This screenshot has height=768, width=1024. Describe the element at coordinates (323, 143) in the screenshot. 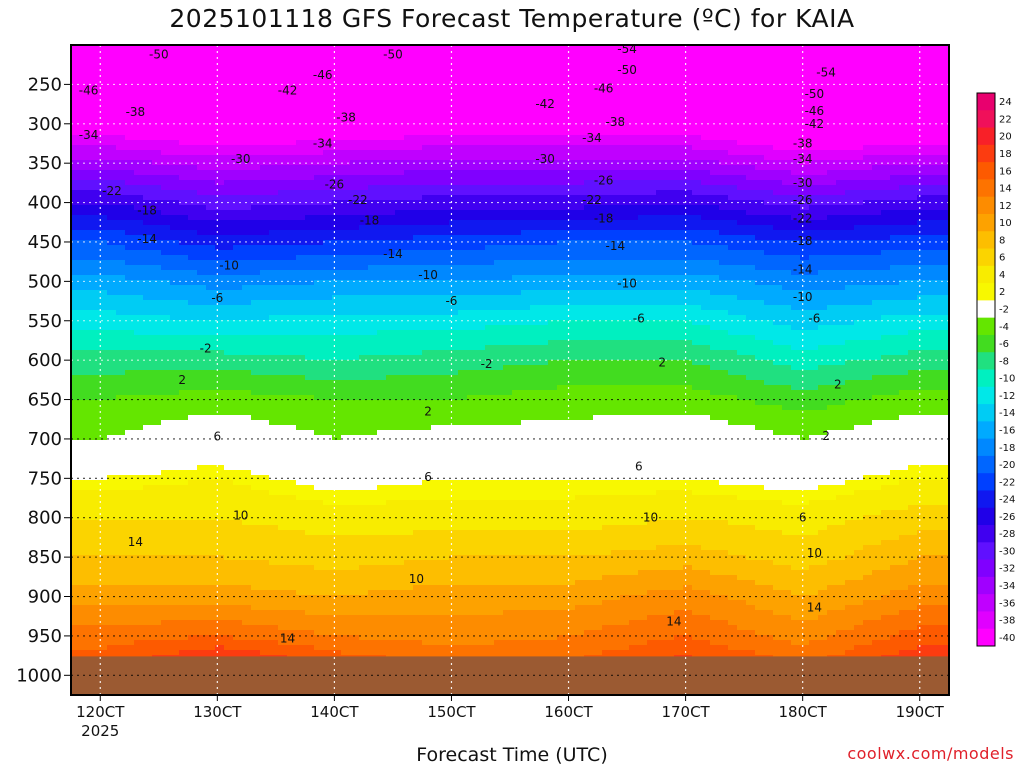

I see `contour-label: -34` at that location.